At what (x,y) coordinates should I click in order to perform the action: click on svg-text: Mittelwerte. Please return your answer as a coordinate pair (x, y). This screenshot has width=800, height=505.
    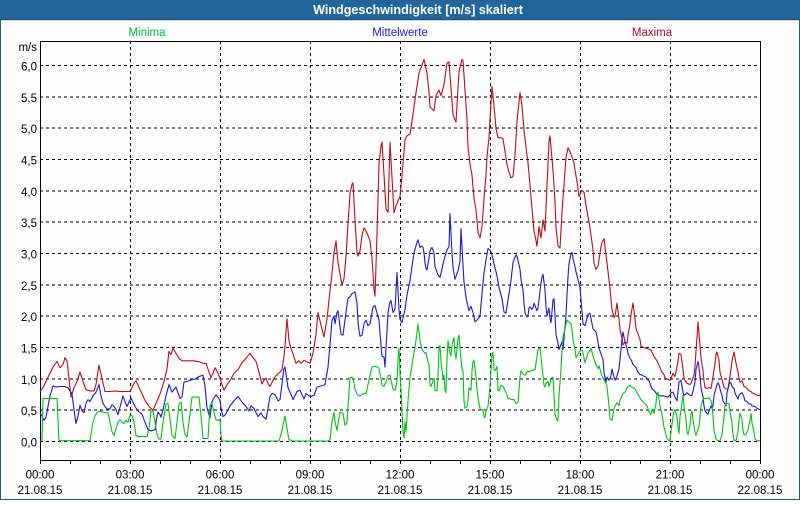
    Looking at the image, I should click on (400, 33).